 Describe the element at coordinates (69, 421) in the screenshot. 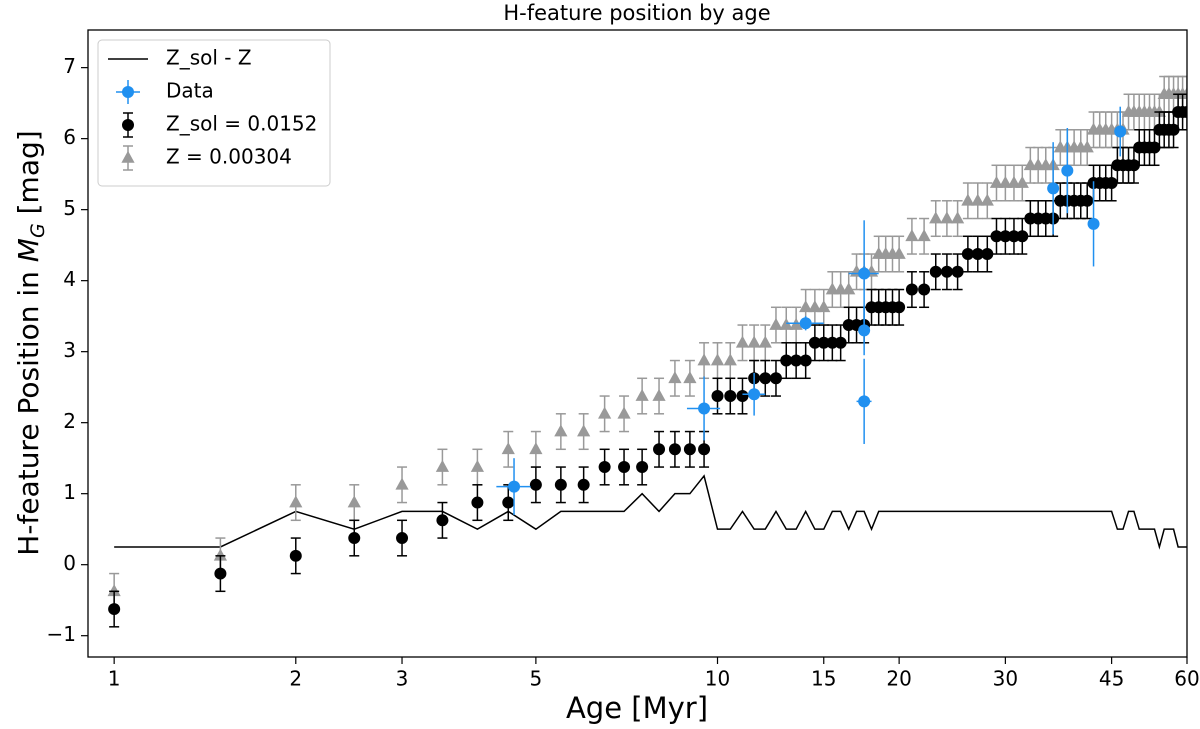

I see `y-tick-label: 2` at that location.